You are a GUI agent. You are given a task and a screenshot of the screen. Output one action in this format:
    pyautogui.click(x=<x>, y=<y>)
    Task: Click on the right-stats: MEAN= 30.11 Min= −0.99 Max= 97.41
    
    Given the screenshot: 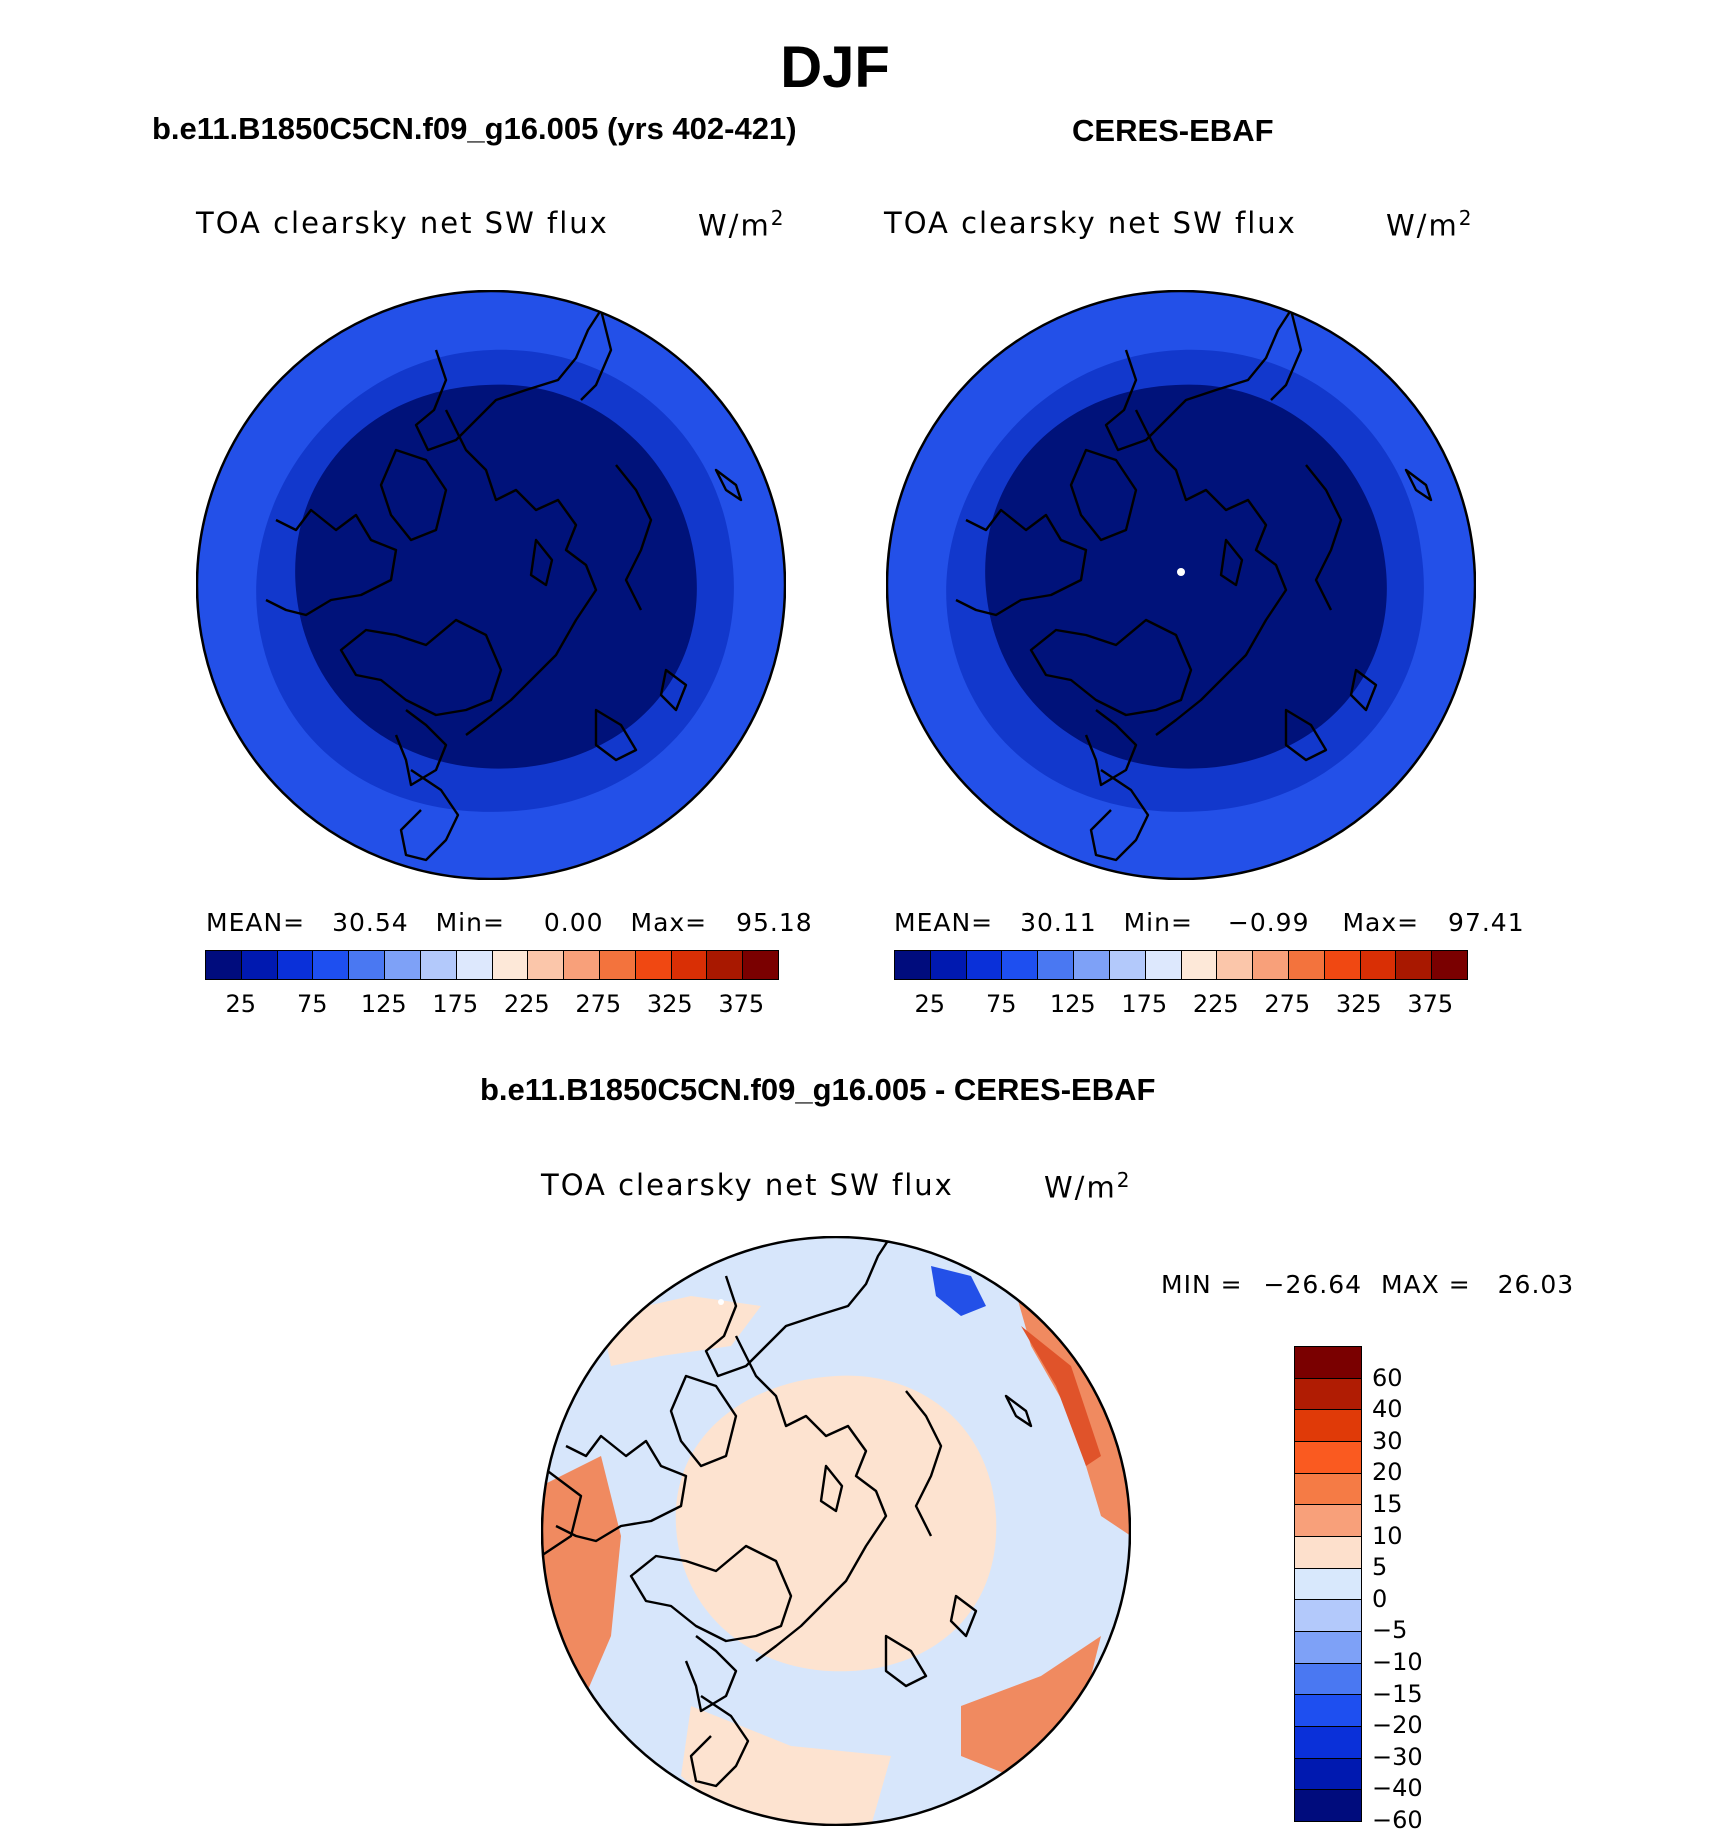 What is the action you would take?
    pyautogui.click(x=1209, y=922)
    